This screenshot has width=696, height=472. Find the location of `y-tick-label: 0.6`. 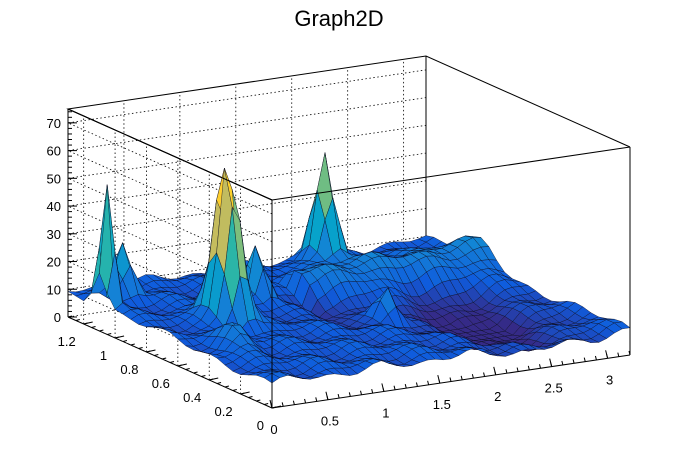

y-tick-label: 0.6 is located at coordinates (161, 383).